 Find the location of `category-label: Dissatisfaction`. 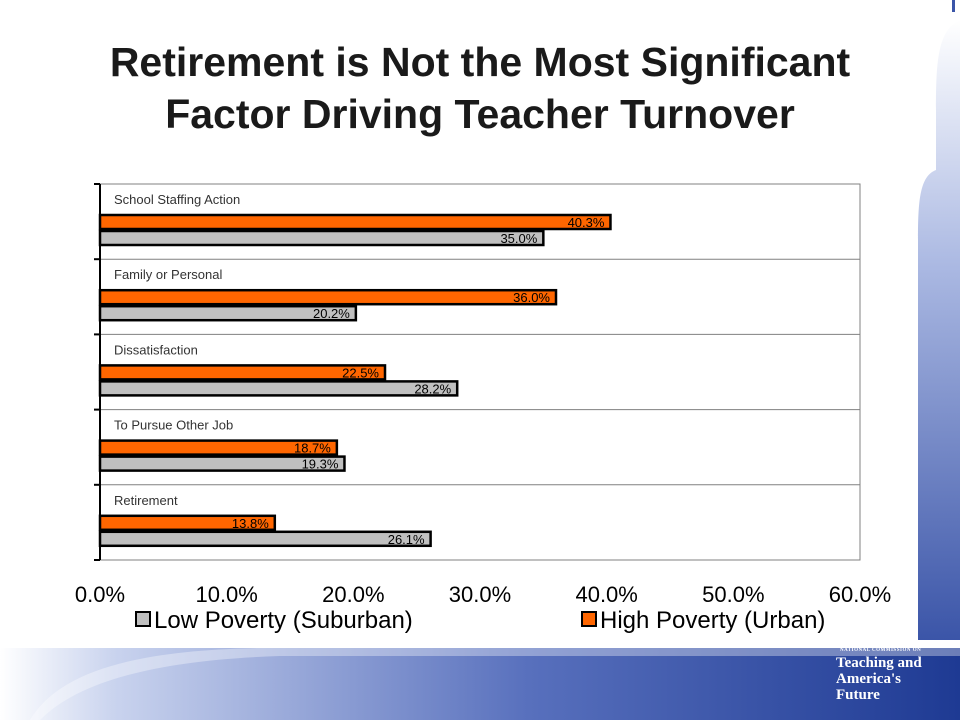

category-label: Dissatisfaction is located at coordinates (156, 349).